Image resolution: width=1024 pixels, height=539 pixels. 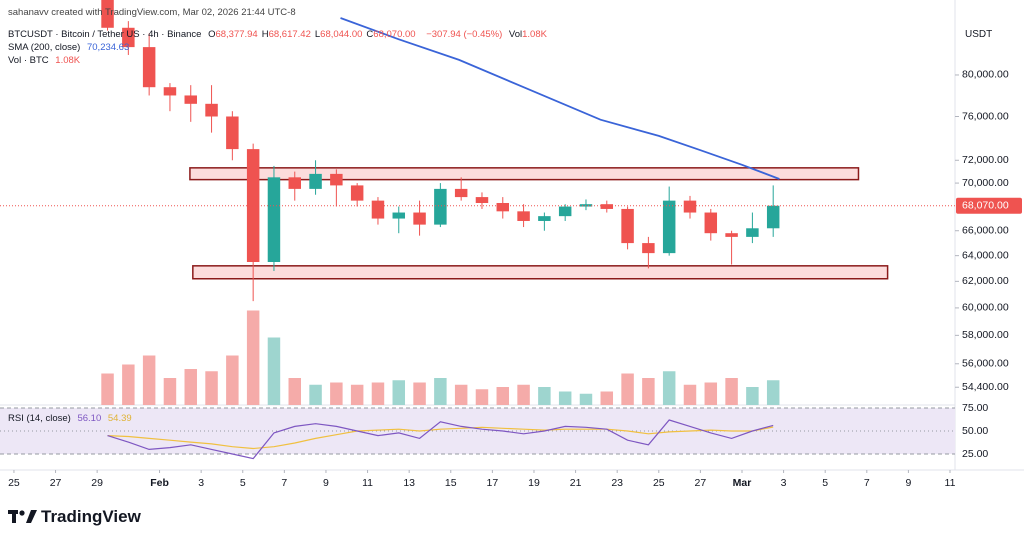 What do you see at coordinates (91, 516) in the screenshot?
I see `logo-text: TradingView` at bounding box center [91, 516].